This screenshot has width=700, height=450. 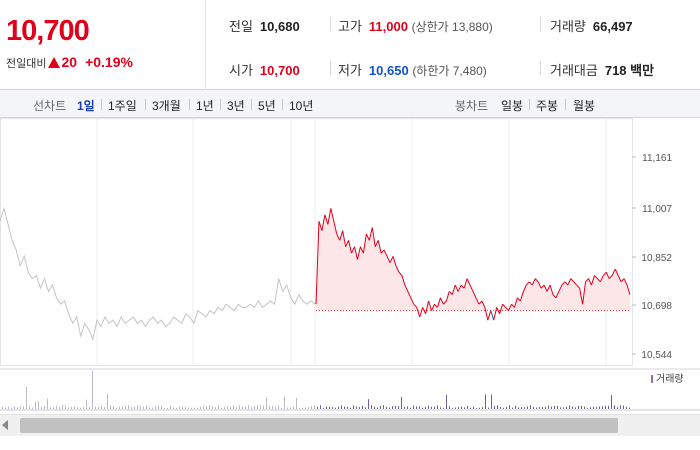 What do you see at coordinates (319, 425) in the screenshot?
I see `scroll-thumb` at bounding box center [319, 425].